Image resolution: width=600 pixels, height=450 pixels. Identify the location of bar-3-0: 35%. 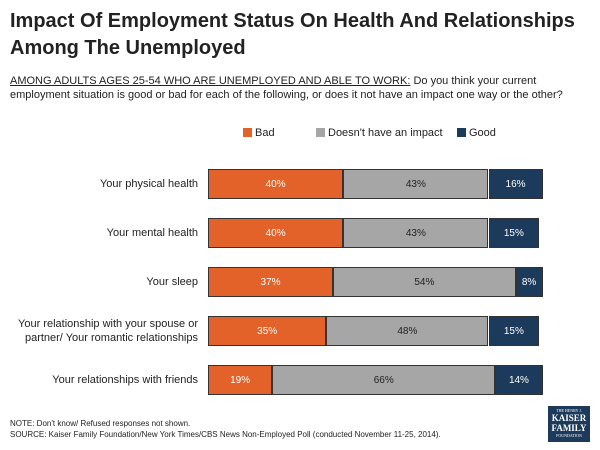
(267, 331).